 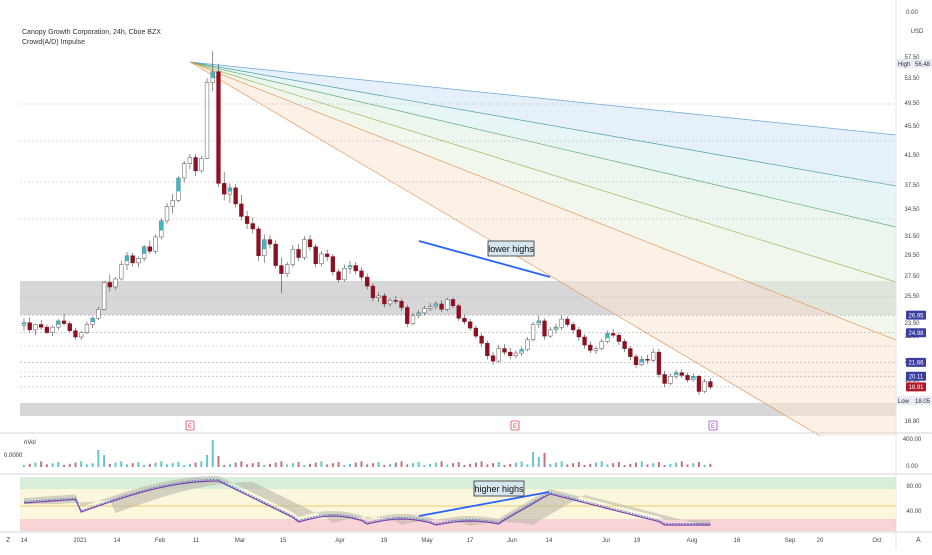 What do you see at coordinates (916, 351) in the screenshot?
I see `price-level-tags: 26.95 24.98 21.66 20.11 18.91` at bounding box center [916, 351].